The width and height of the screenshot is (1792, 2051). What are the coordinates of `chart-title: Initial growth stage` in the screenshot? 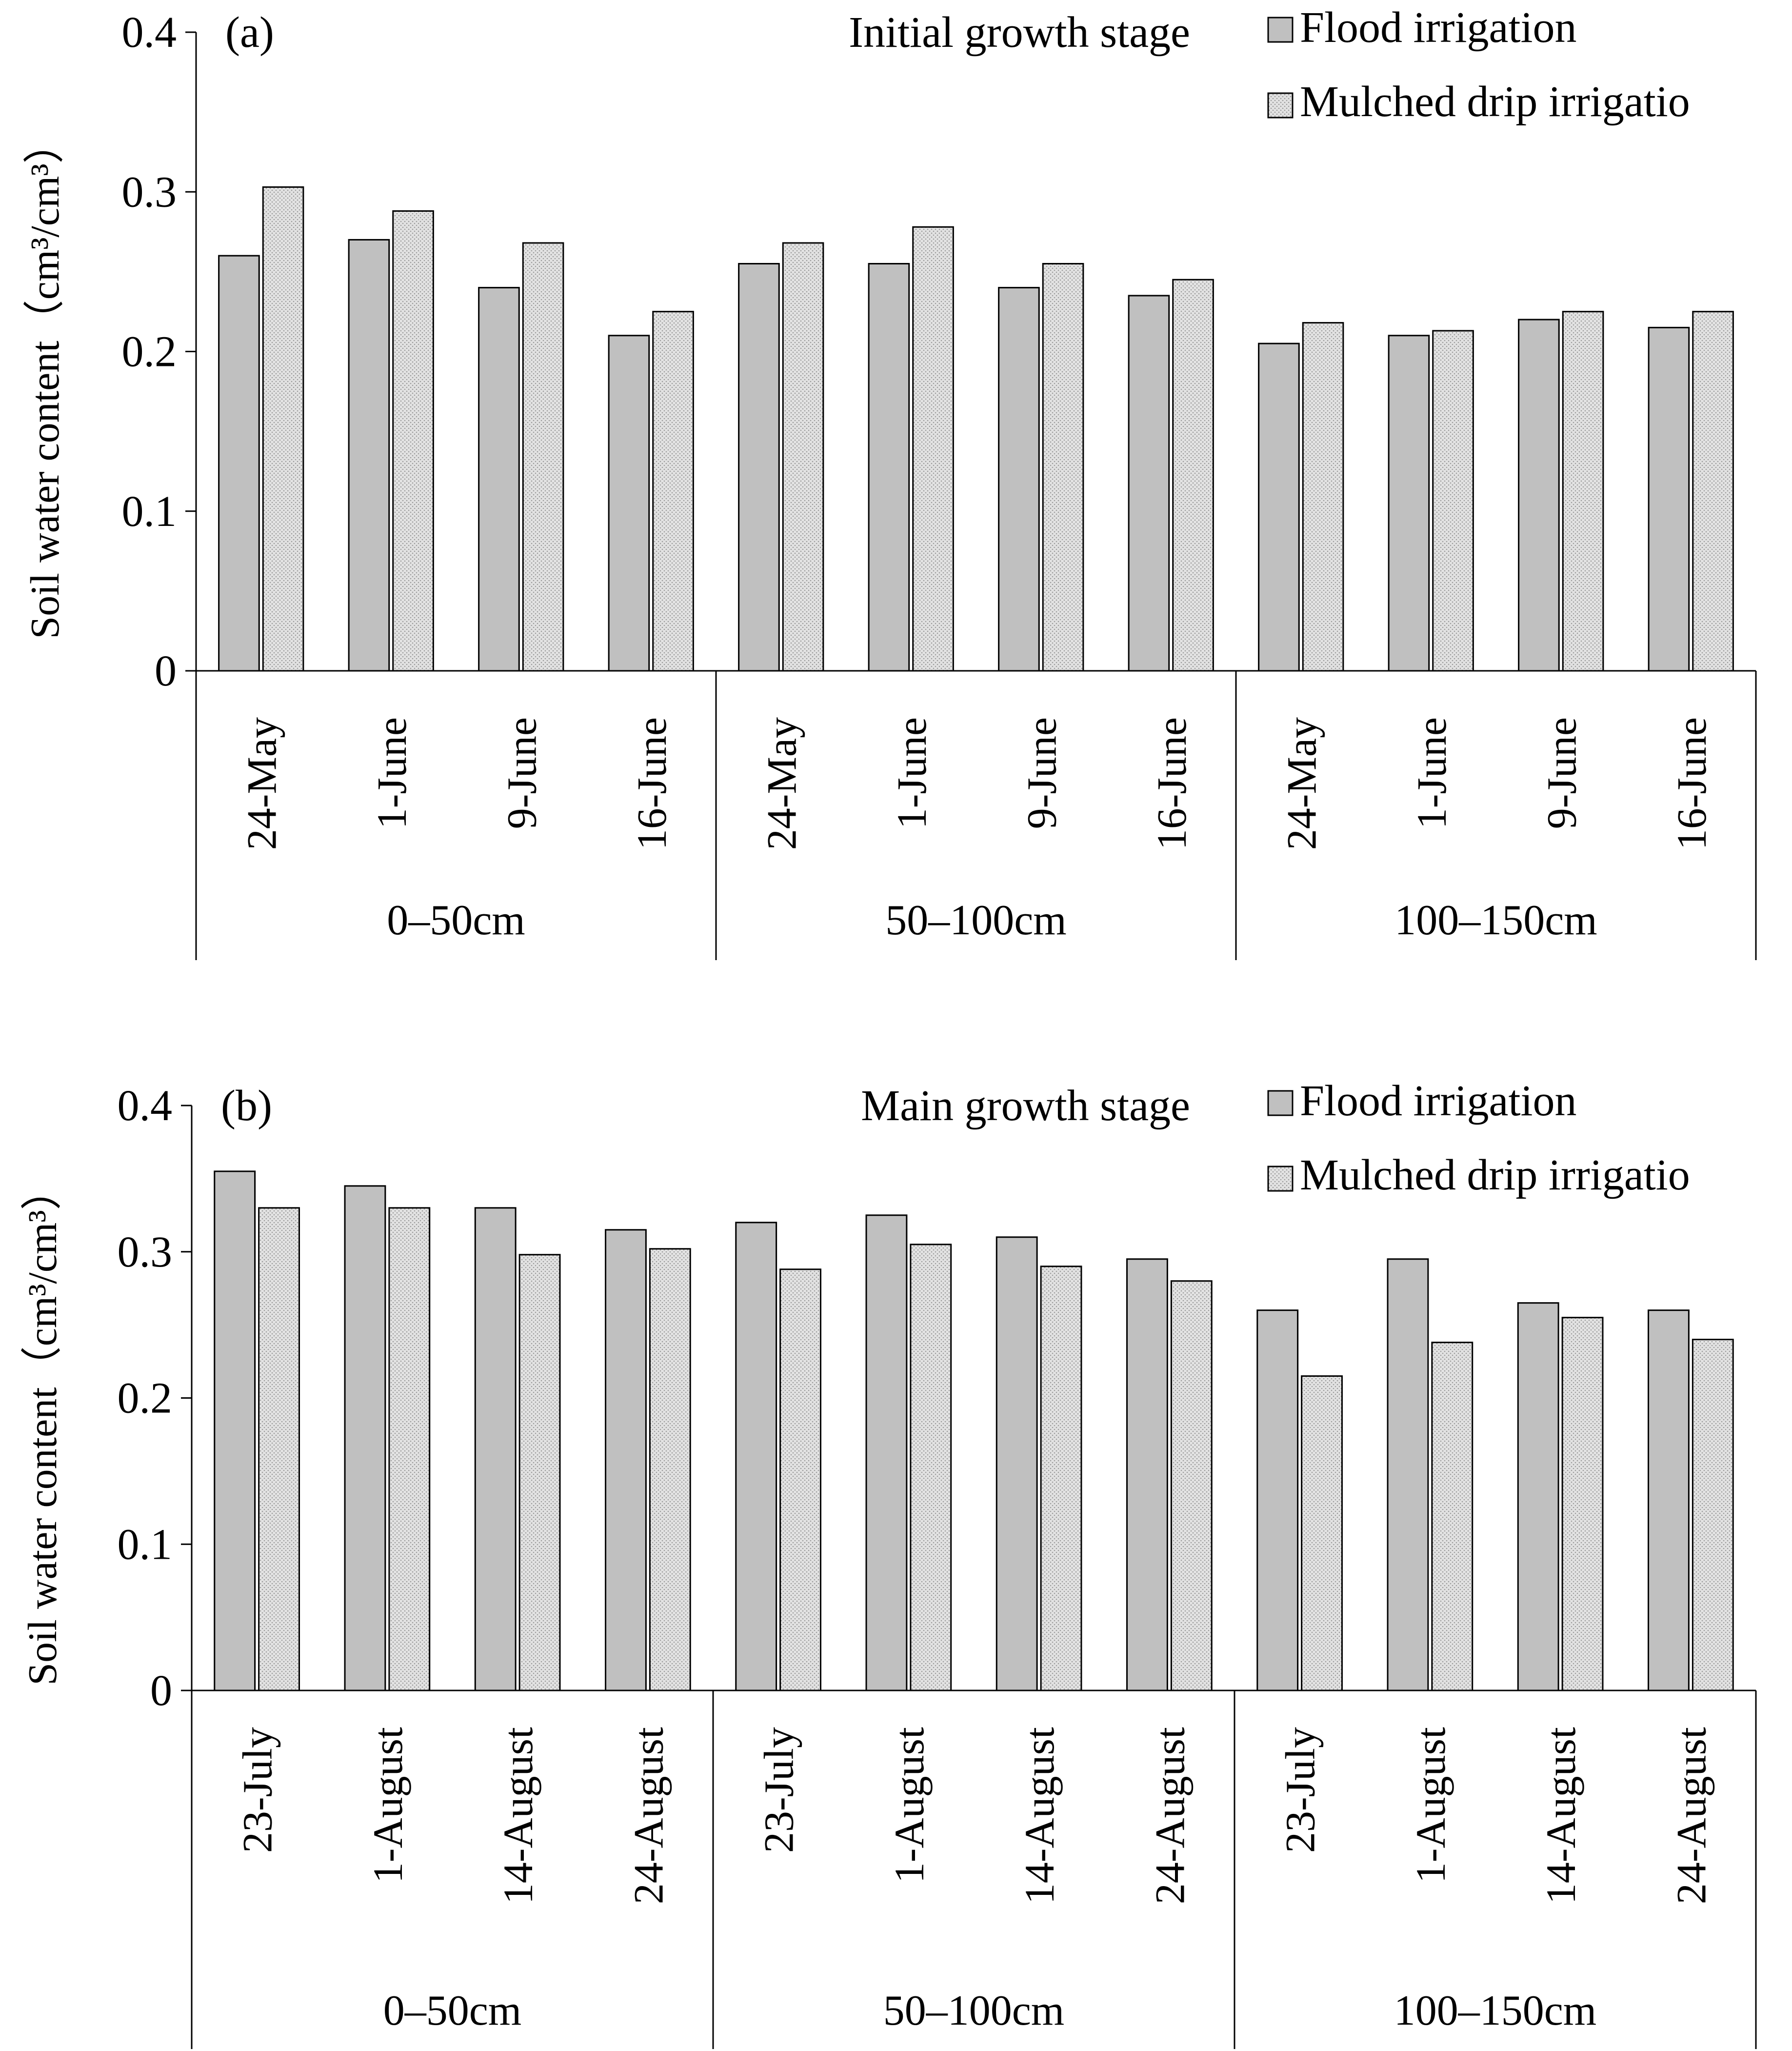 It's located at (1020, 32).